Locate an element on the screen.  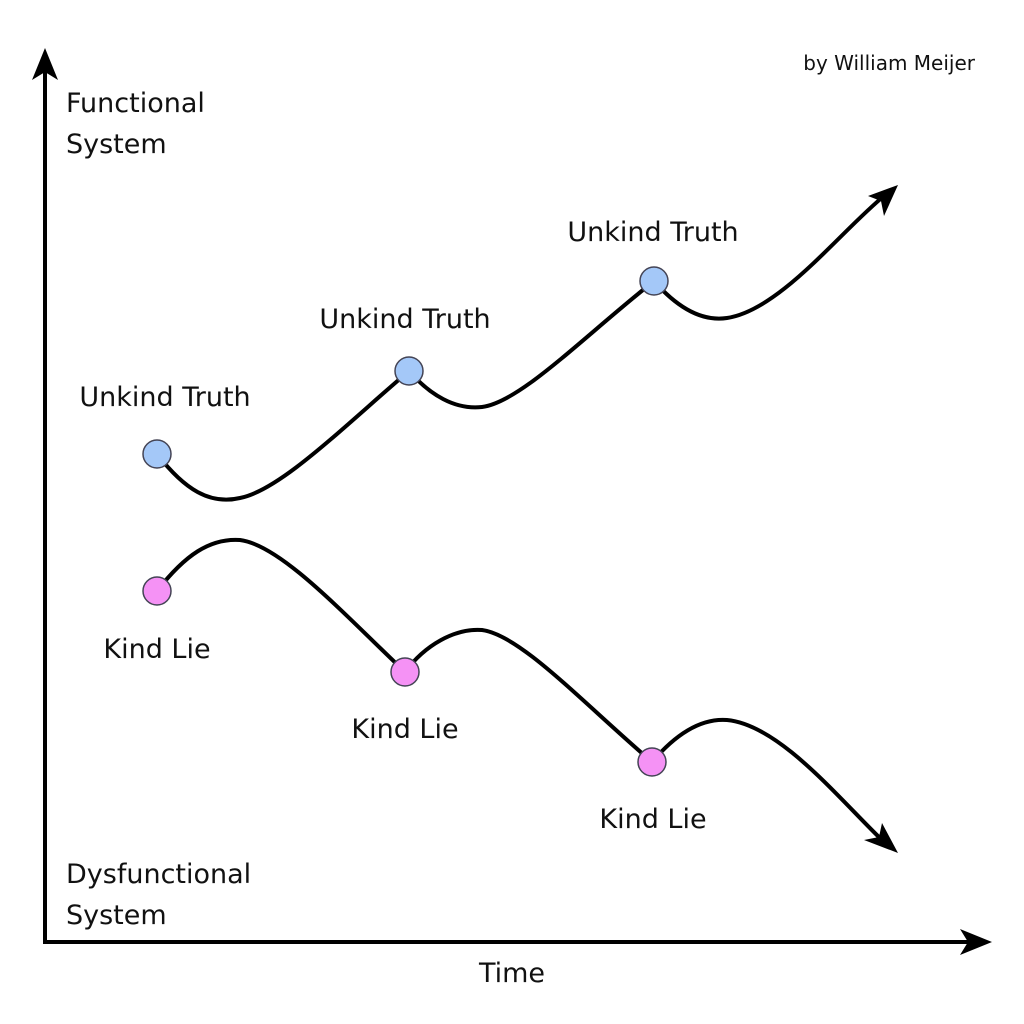
y-bottom-label-line1: Dysfunctional is located at coordinates (158, 874).